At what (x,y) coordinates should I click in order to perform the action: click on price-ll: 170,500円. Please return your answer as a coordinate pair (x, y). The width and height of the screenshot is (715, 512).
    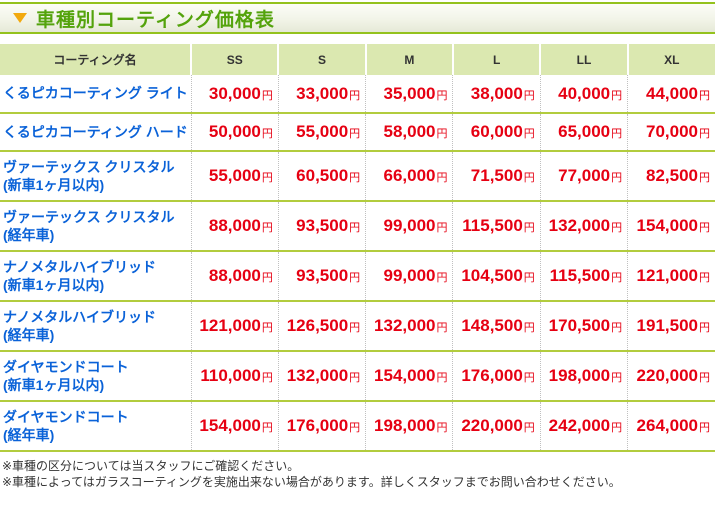
    Looking at the image, I should click on (583, 326).